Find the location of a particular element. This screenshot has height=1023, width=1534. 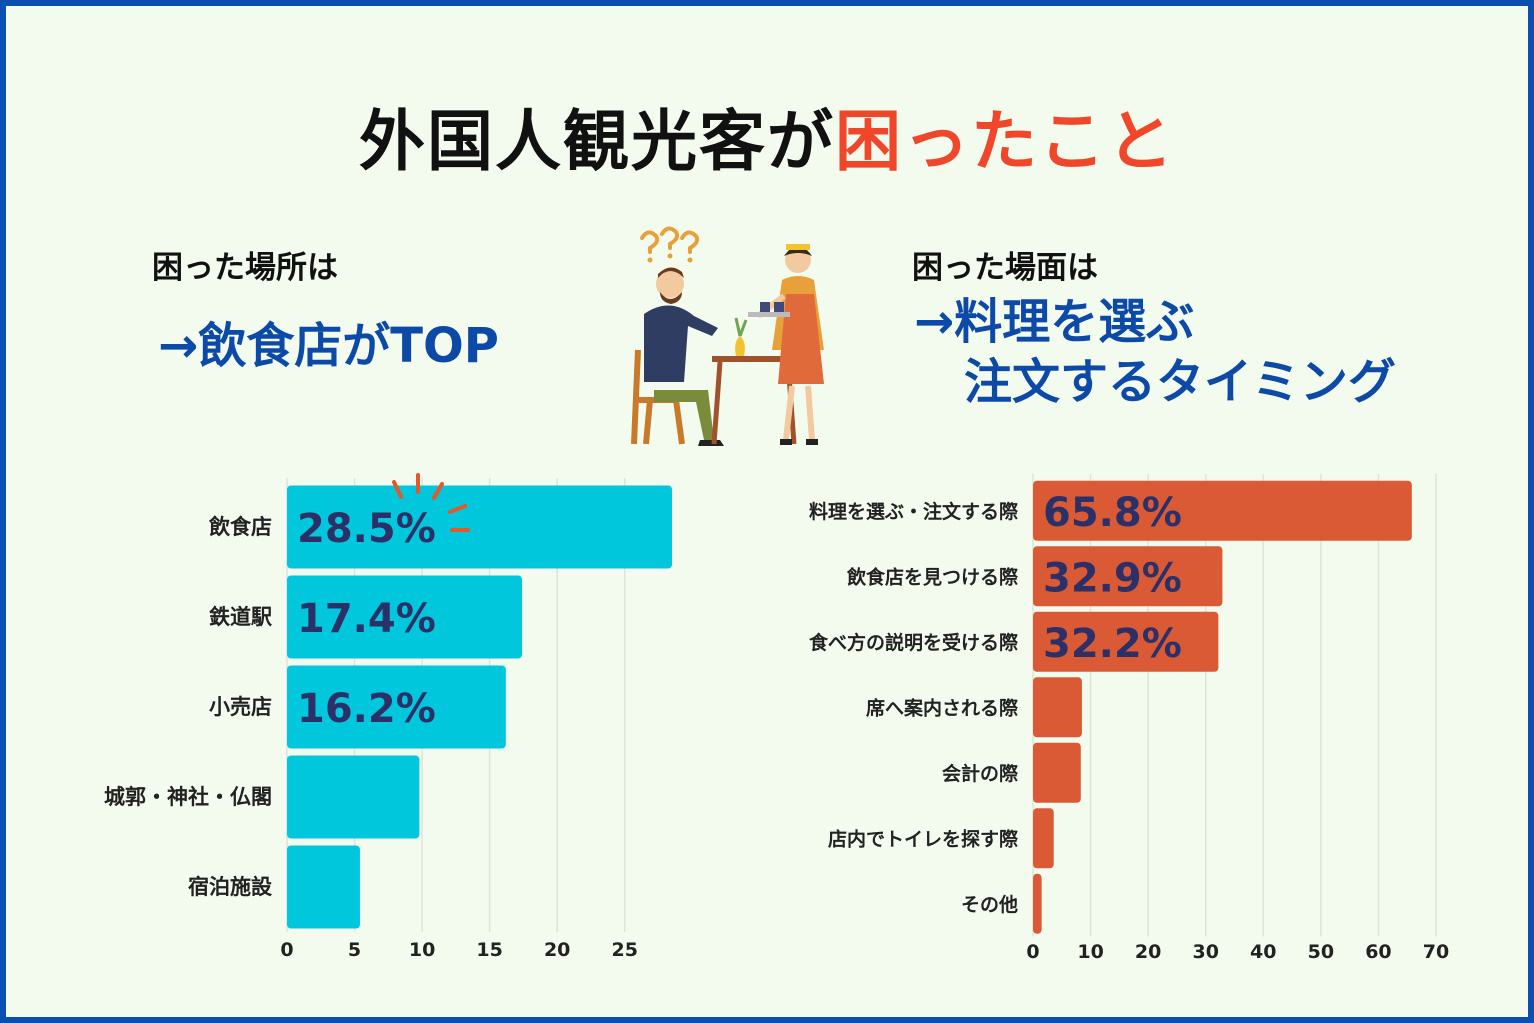

data-label: 16.2% is located at coordinates (366, 709).